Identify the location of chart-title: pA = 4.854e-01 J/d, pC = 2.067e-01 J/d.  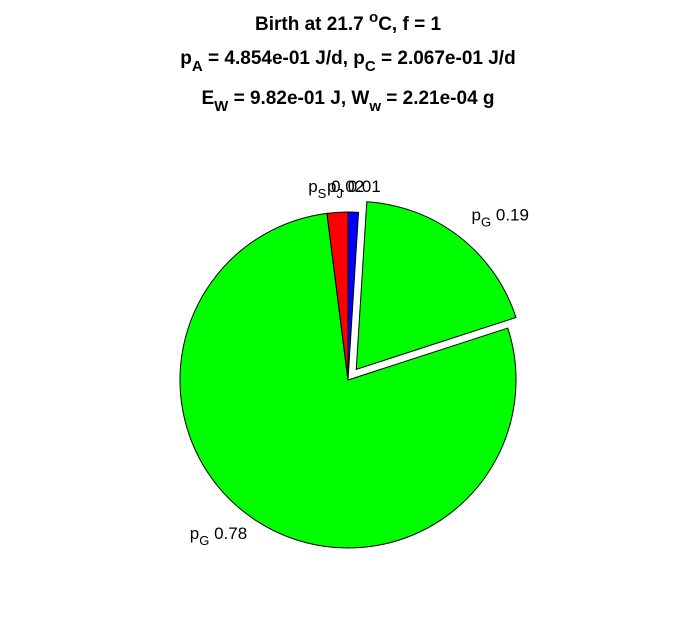
(347, 61).